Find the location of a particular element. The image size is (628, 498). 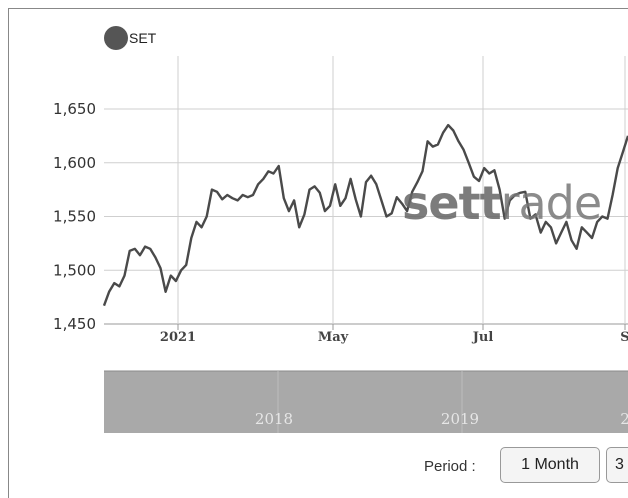

y-tick-label: 1,550 is located at coordinates (74, 217).